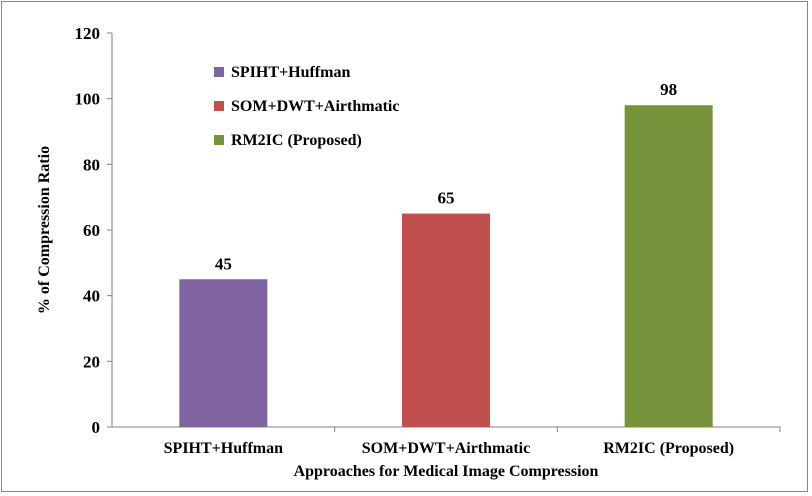  I want to click on data-label: 65, so click(446, 198).